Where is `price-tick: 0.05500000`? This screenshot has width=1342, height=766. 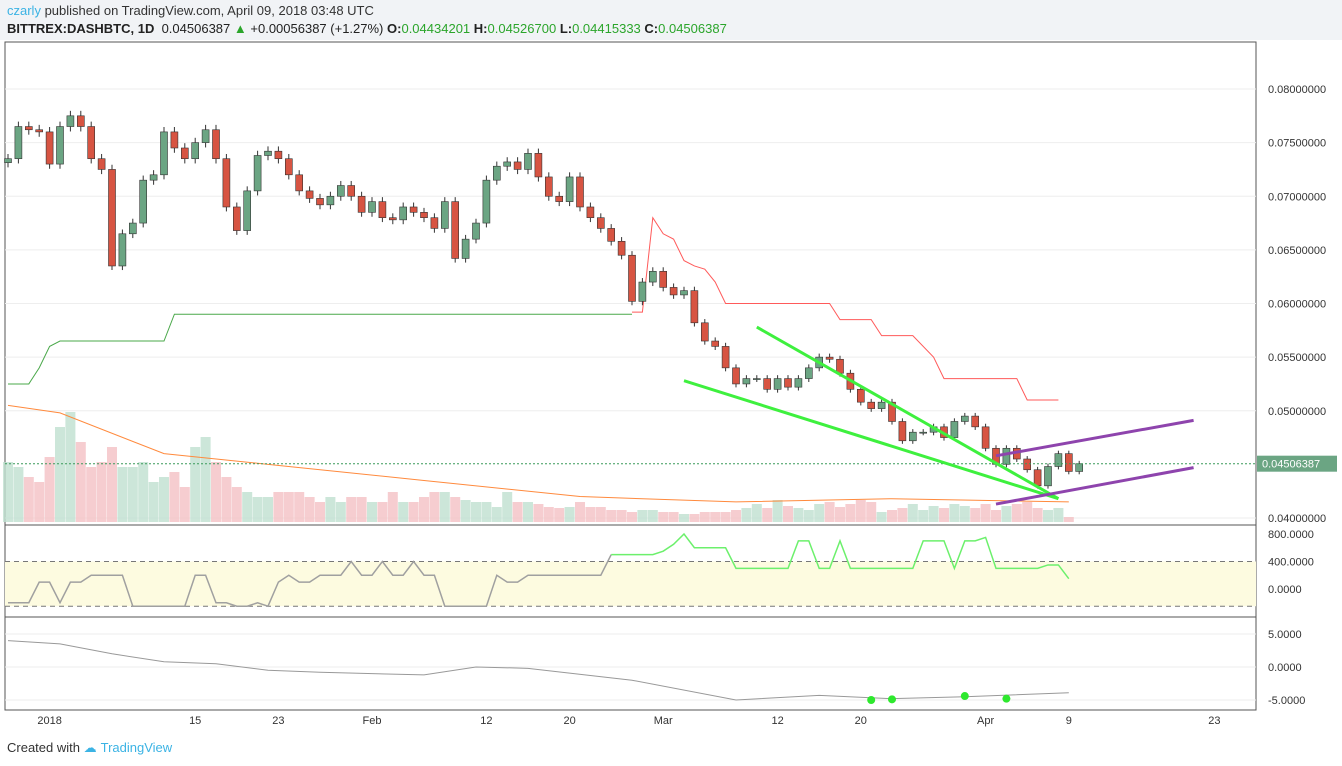 price-tick: 0.05500000 is located at coordinates (1297, 358).